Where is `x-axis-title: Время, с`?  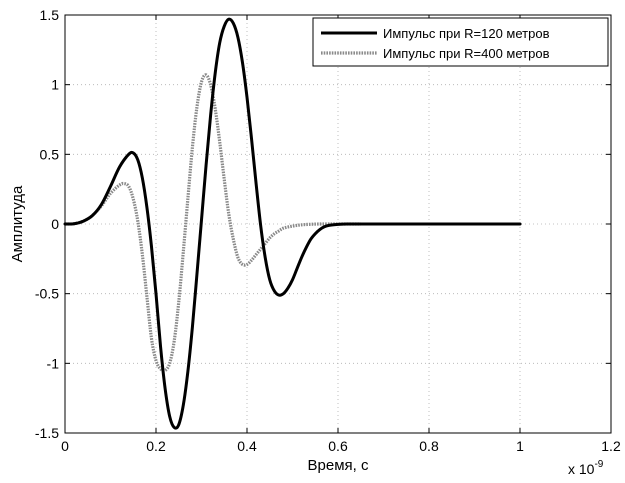 x-axis-title: Время, с is located at coordinates (338, 465).